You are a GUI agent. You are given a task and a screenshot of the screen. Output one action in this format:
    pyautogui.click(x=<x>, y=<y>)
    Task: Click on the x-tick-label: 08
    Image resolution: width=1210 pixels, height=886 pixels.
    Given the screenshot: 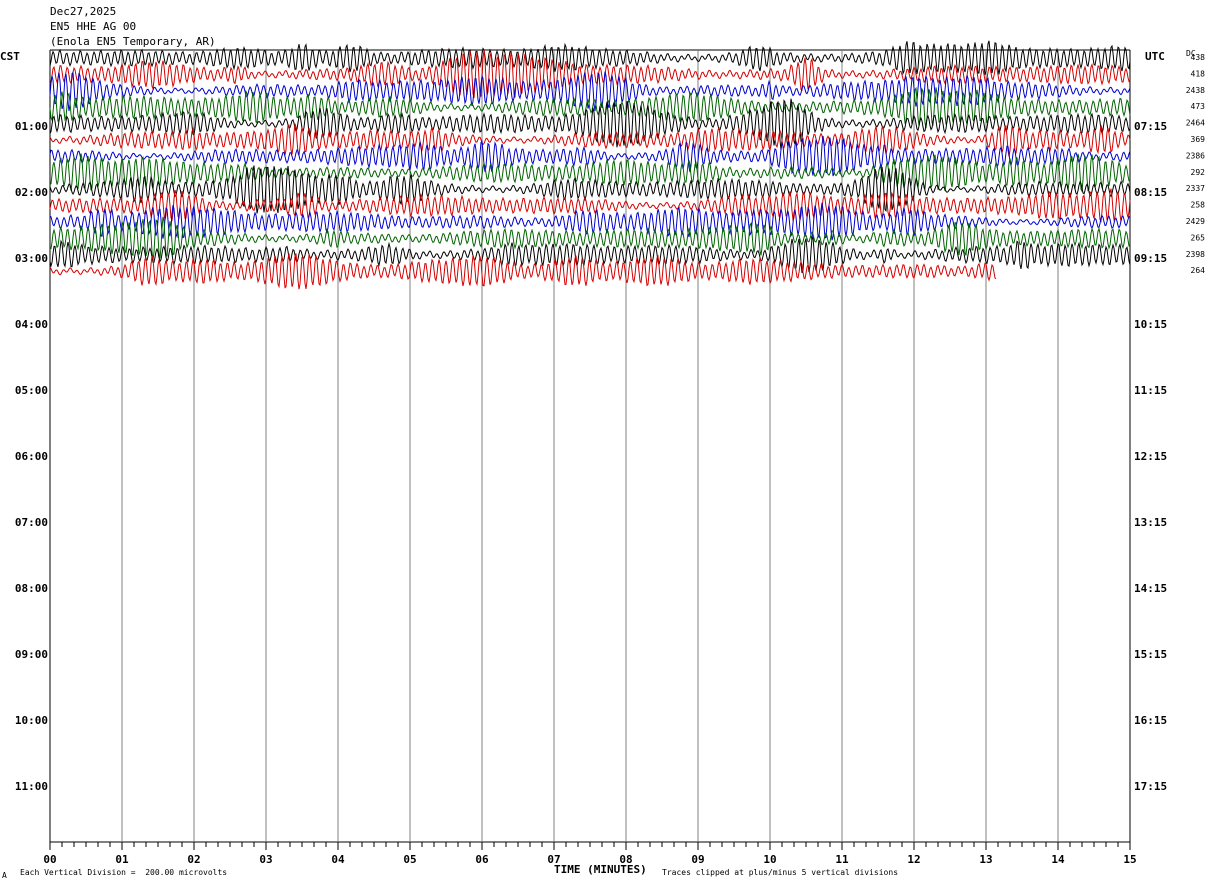 What is the action you would take?
    pyautogui.click(x=625, y=859)
    